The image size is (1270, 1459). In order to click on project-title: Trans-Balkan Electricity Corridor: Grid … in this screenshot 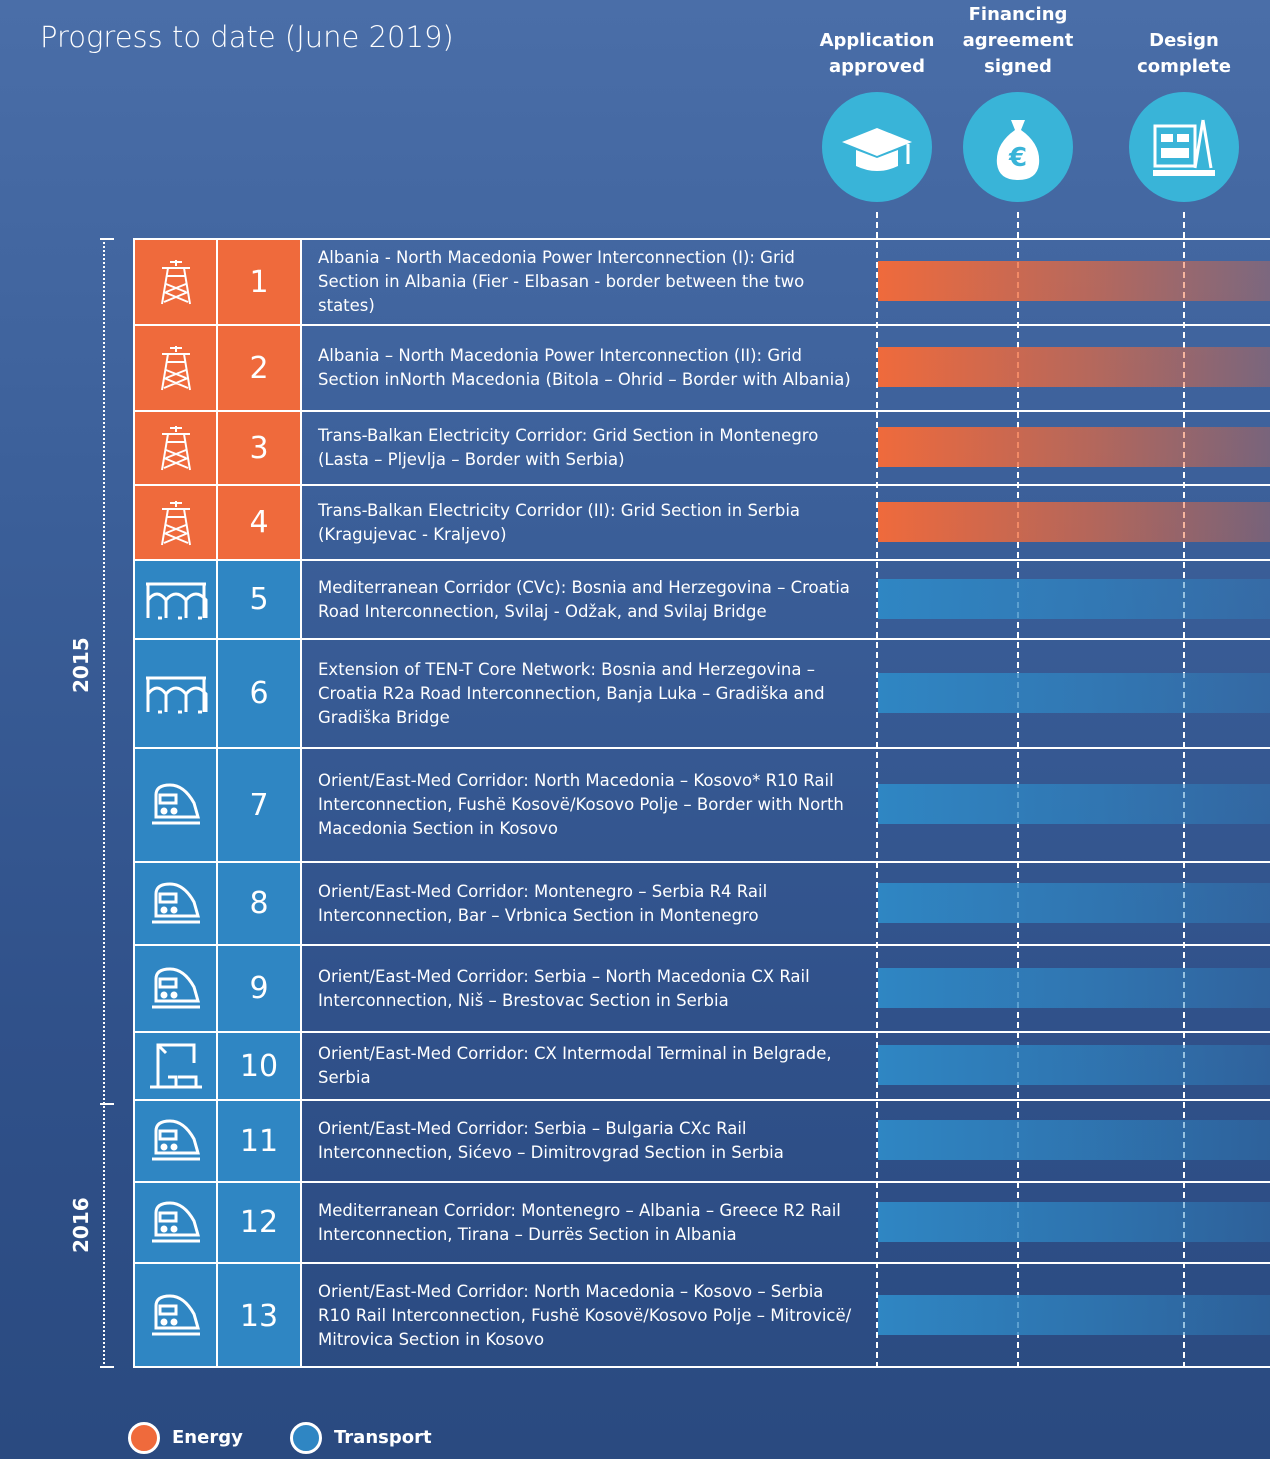, I will do `click(786, 447)`.